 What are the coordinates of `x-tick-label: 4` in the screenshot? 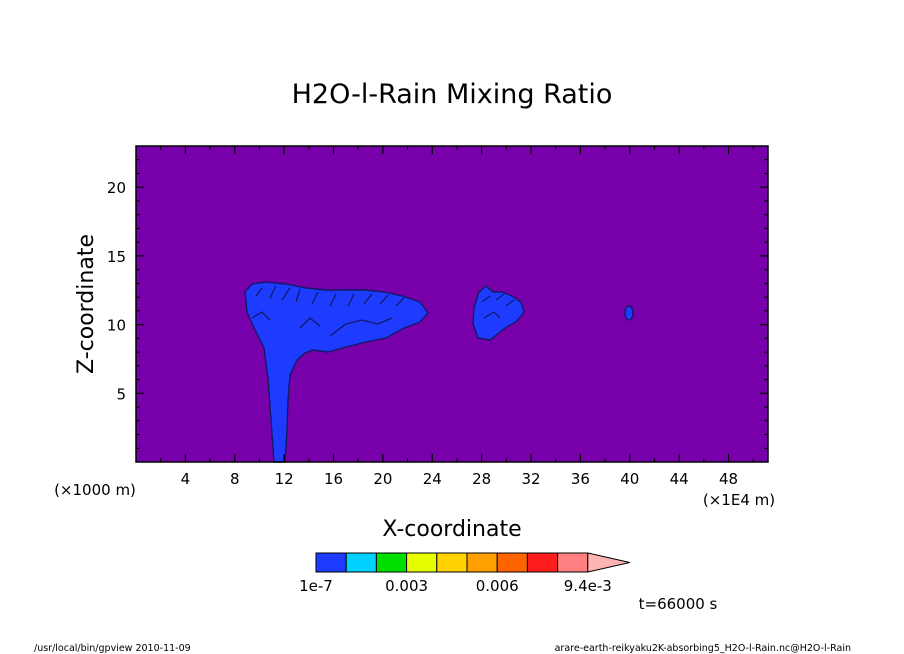 It's located at (186, 479).